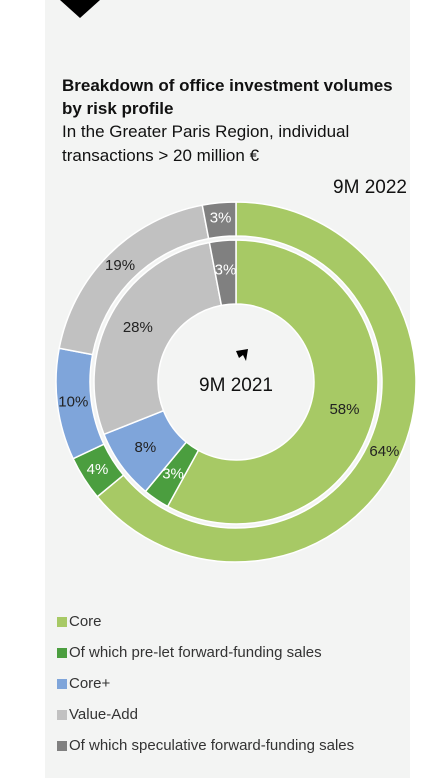  I want to click on value-label: 64%, so click(384, 451).